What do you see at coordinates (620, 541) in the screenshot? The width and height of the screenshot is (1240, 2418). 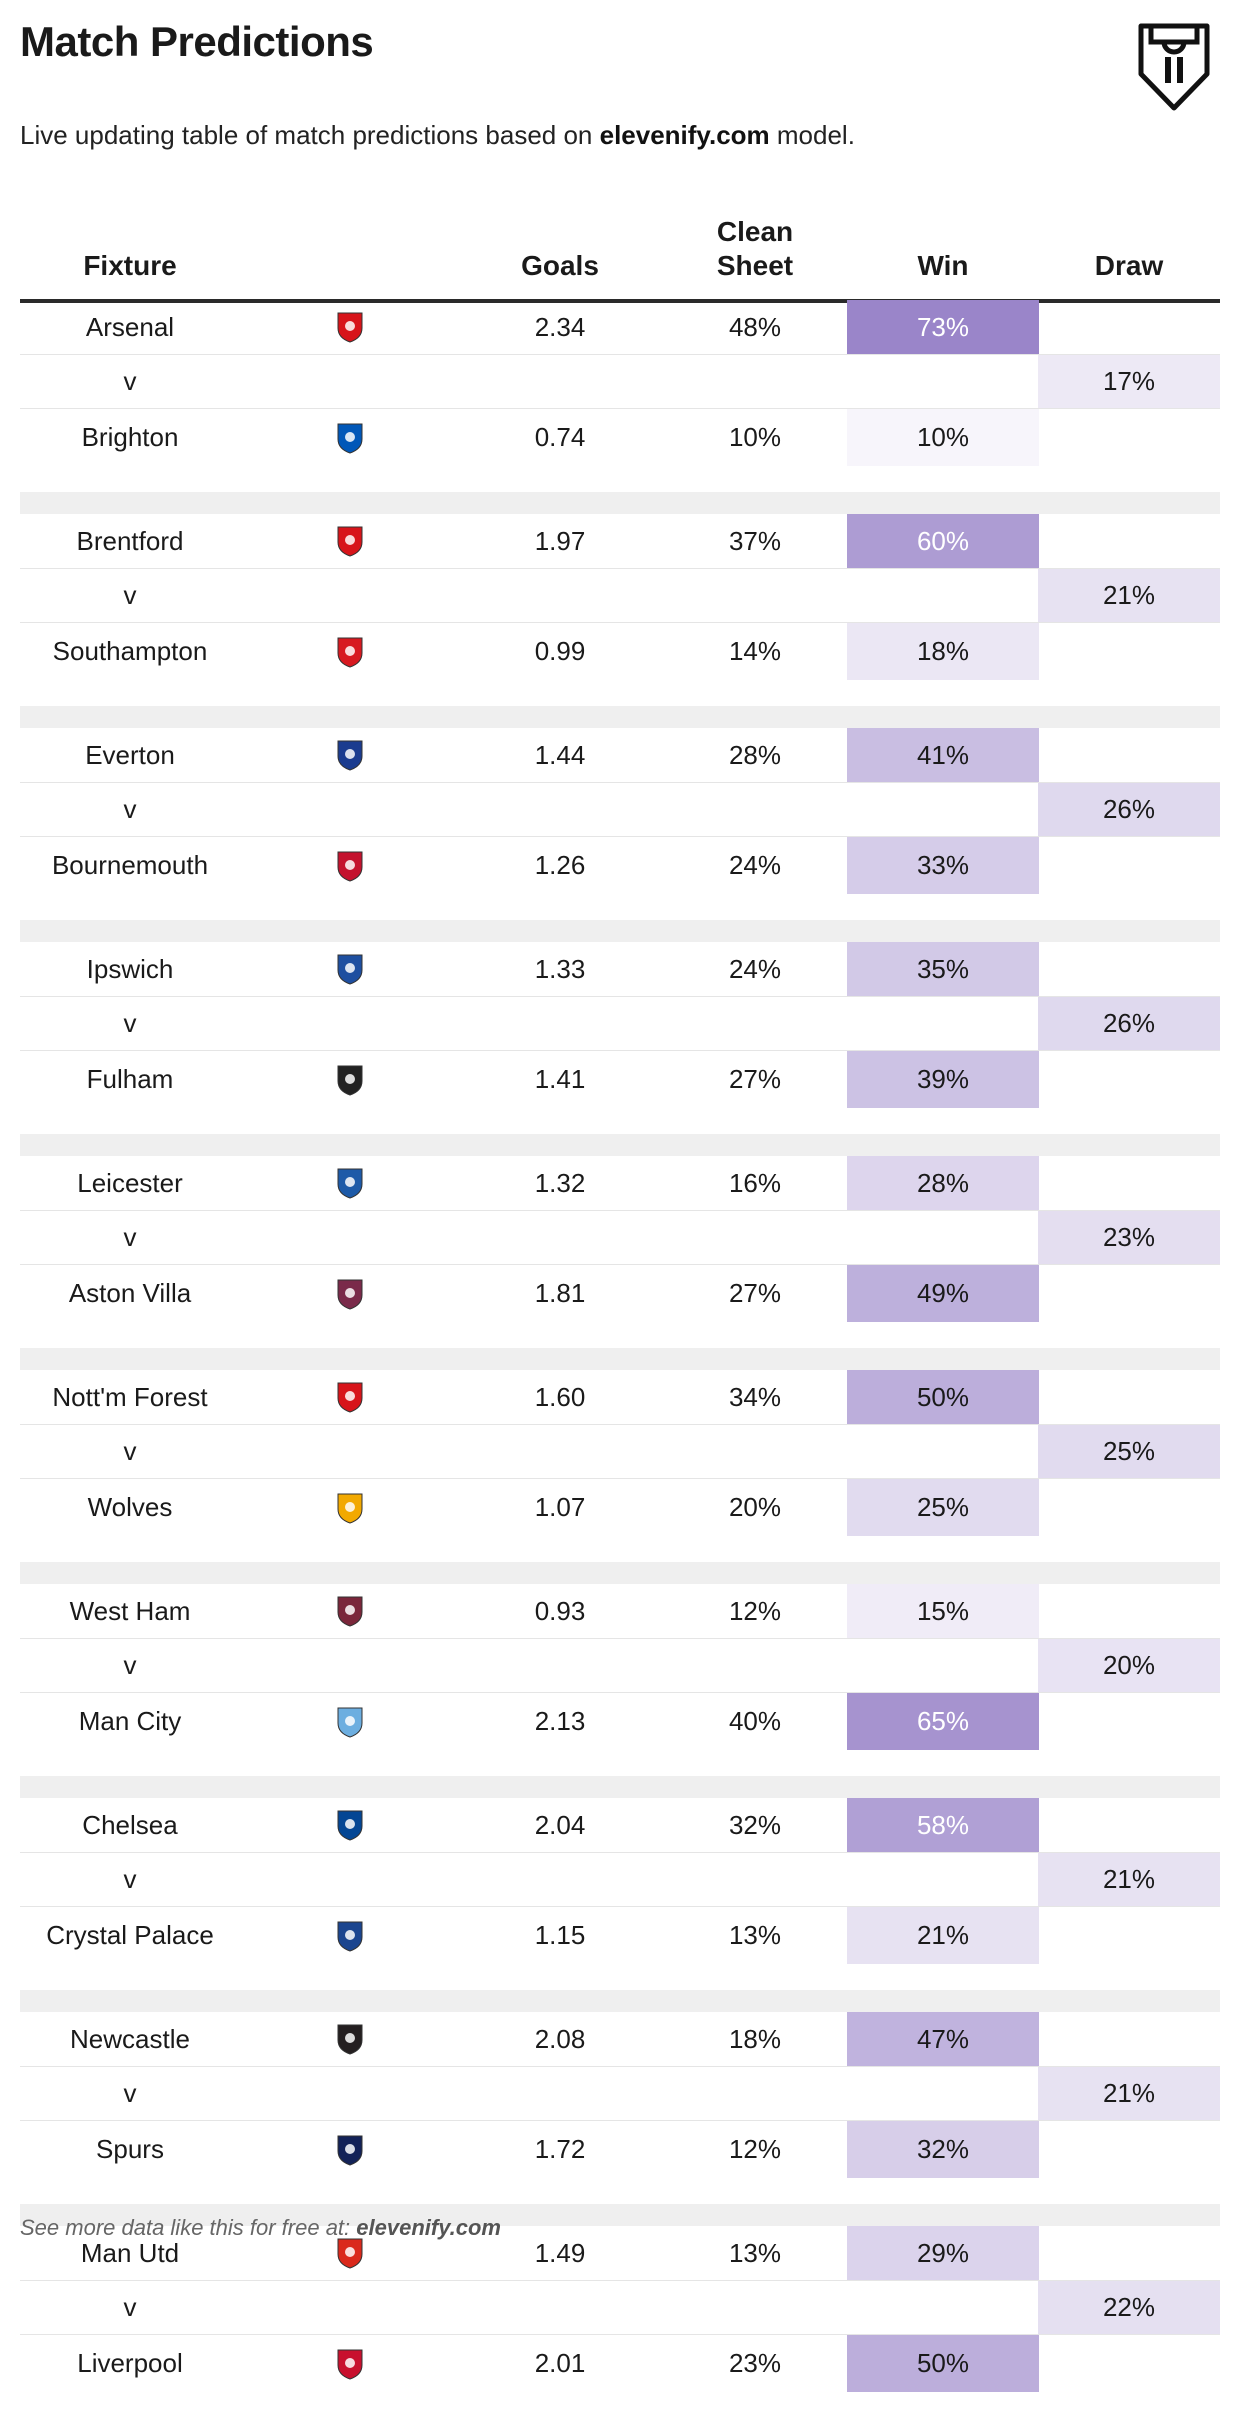 I see `team-row-home: Brentford 1.97 37% 60%` at bounding box center [620, 541].